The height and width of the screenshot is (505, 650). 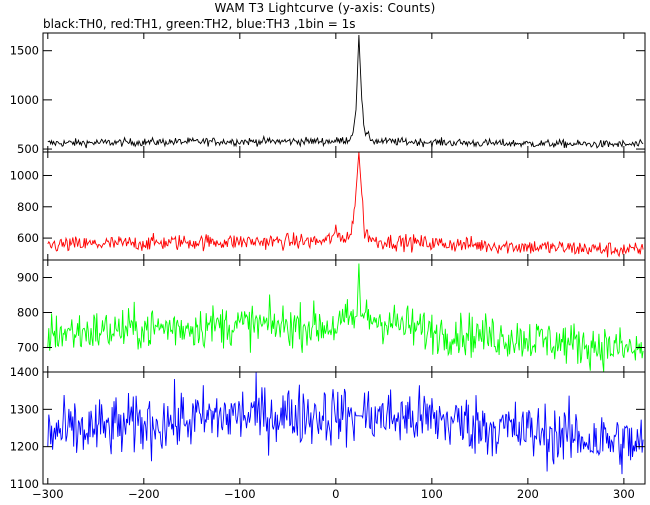 What do you see at coordinates (28, 238) in the screenshot?
I see `y-tick-label: 600` at bounding box center [28, 238].